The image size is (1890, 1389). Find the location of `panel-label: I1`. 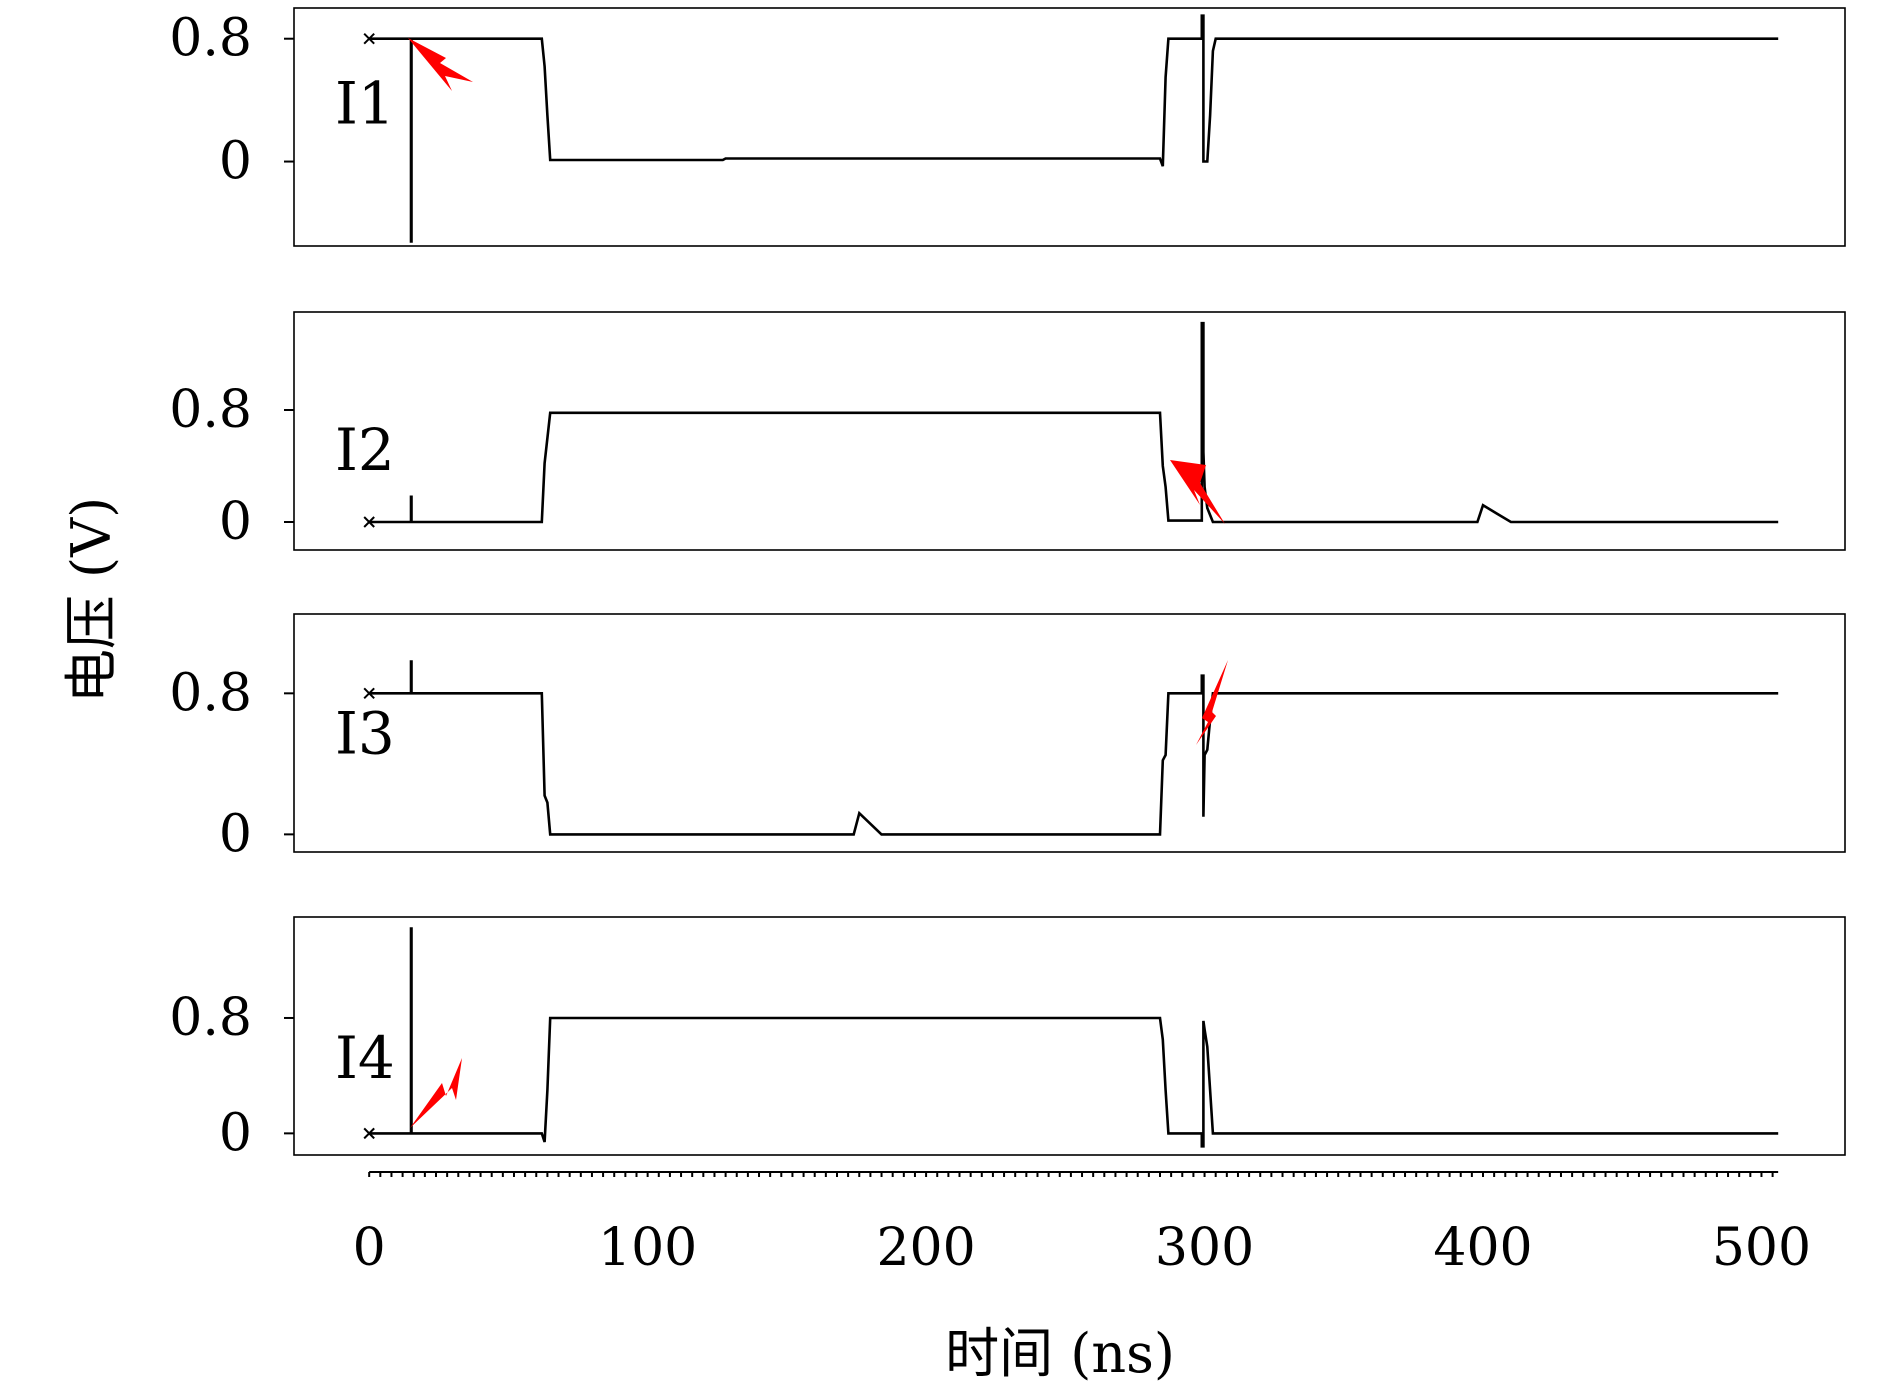

panel-label: I1 is located at coordinates (365, 104).